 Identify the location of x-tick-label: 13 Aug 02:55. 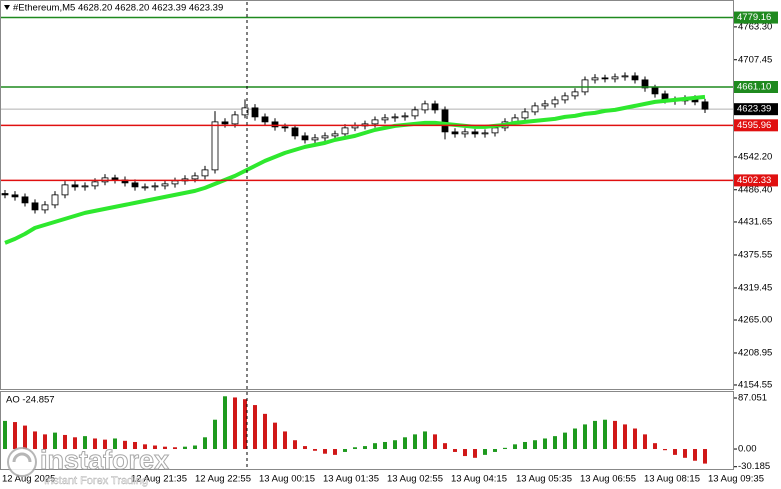
(415, 479).